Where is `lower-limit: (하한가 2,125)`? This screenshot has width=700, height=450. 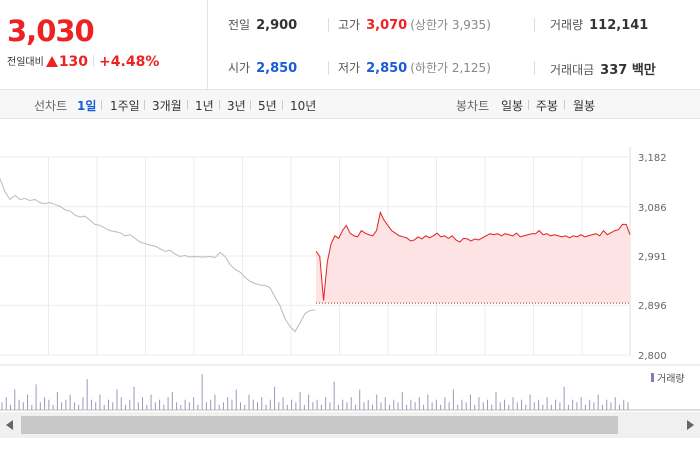
lower-limit: (하한가 2,125) is located at coordinates (450, 68).